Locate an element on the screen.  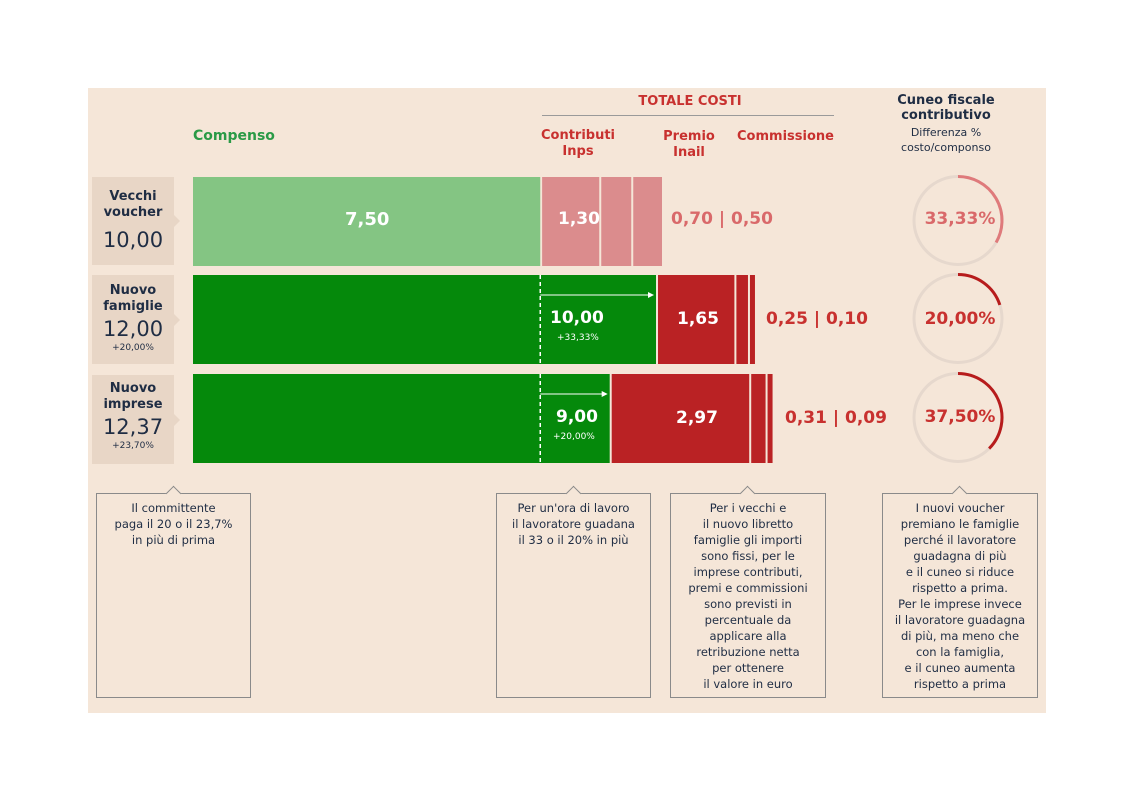
header-premio: Premio Inail is located at coordinates (689, 144).